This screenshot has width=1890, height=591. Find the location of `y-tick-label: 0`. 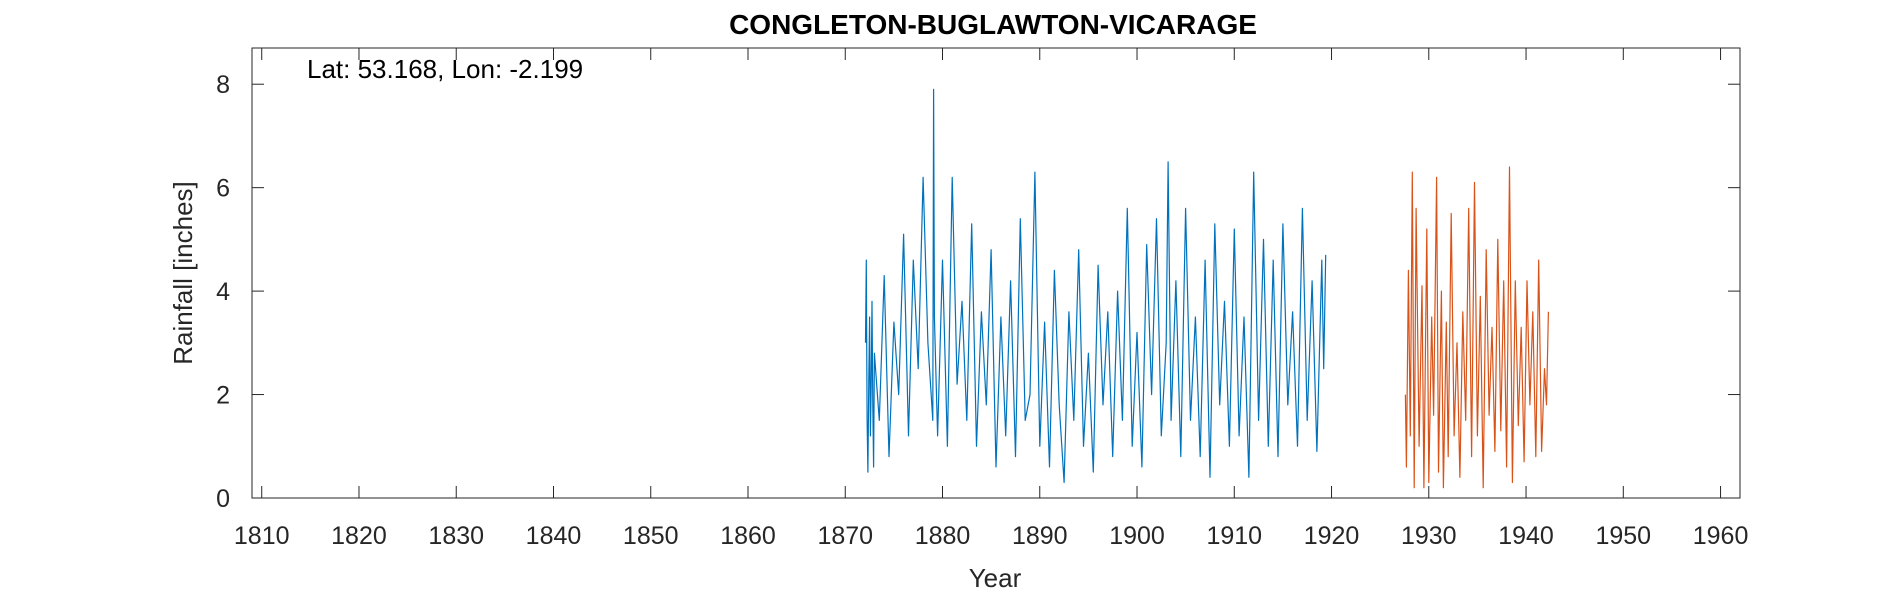

y-tick-label: 0 is located at coordinates (223, 499).